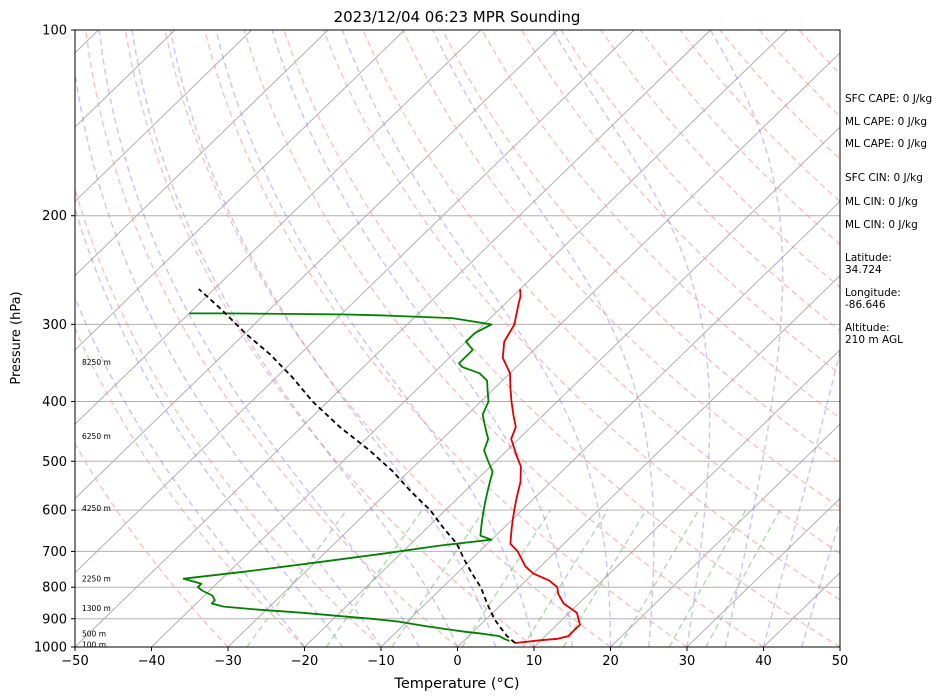  What do you see at coordinates (16, 337) in the screenshot?
I see `y-axis-title: Pressure (hPa)` at bounding box center [16, 337].